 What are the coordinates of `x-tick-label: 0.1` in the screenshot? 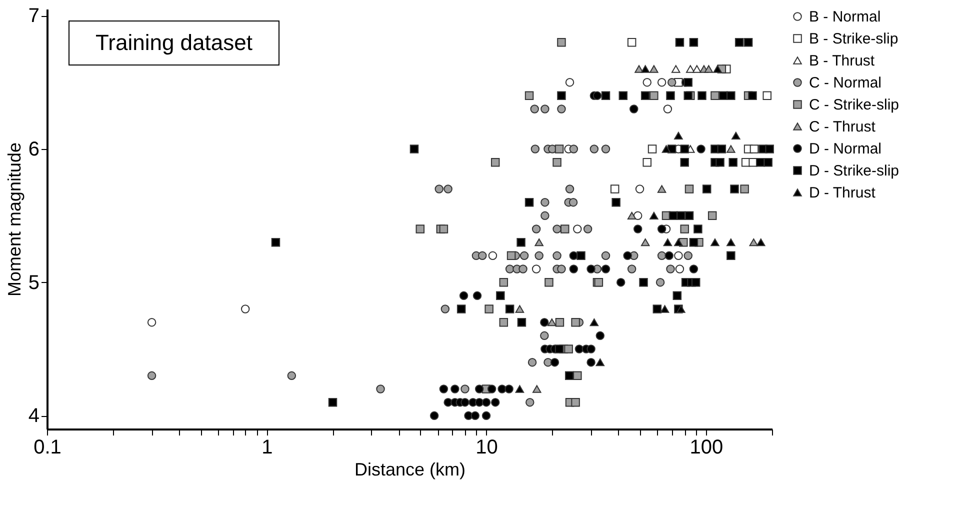 It's located at (48, 447).